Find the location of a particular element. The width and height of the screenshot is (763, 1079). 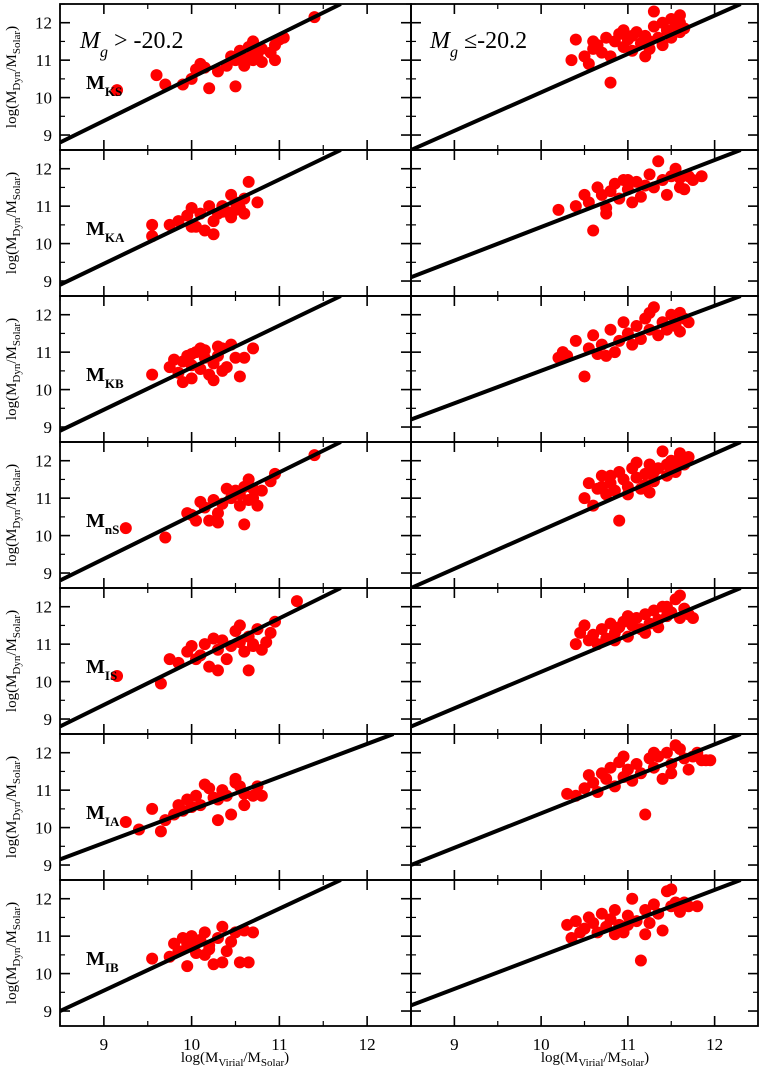

row-label: MIS is located at coordinates (101, 669).